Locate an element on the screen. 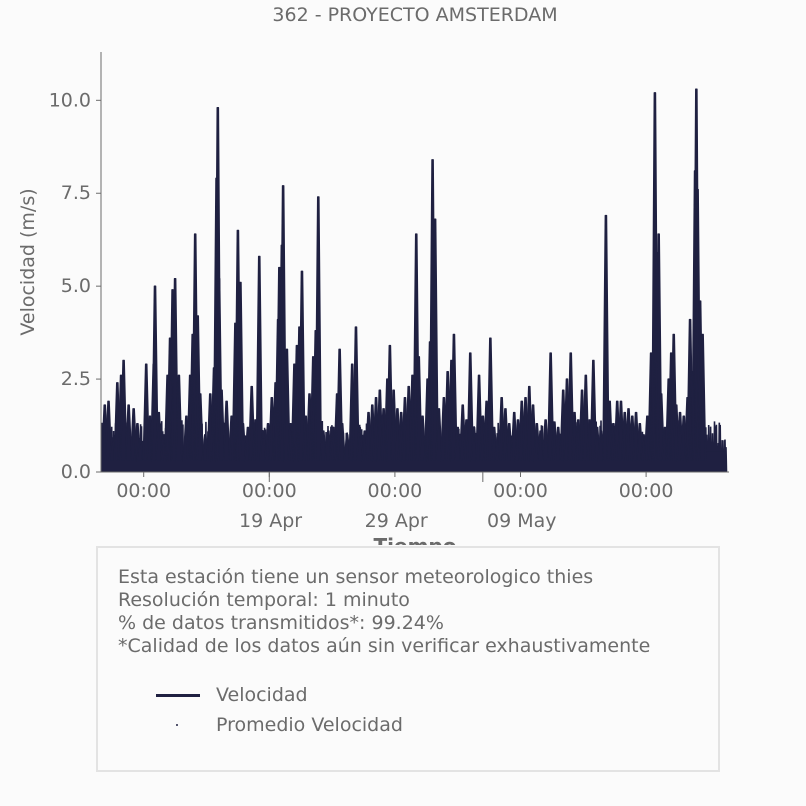  y-tick-label: 5.0 is located at coordinates (76, 286).